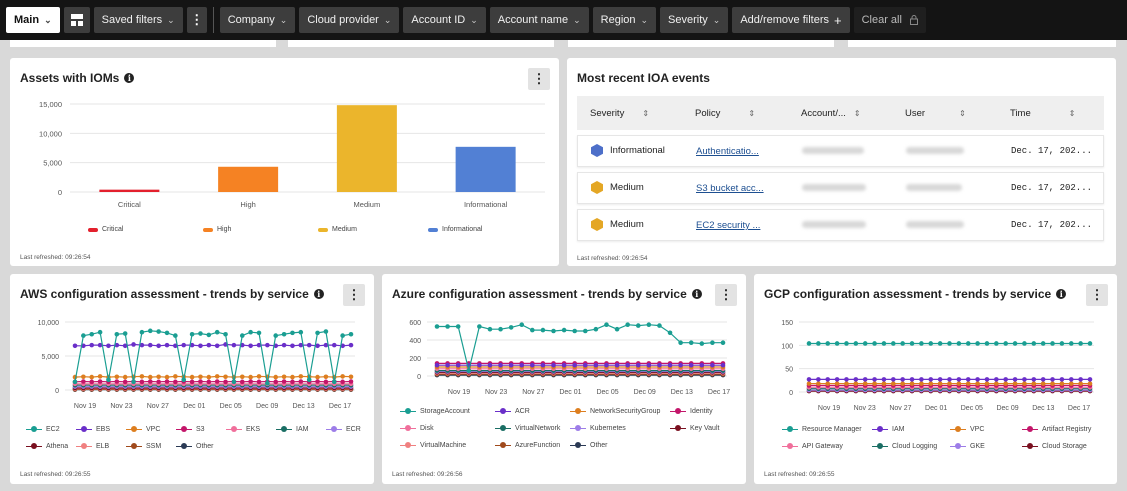 This screenshot has height=491, width=1127. I want to click on add-remove-filters-button: Add/remove filters +, so click(791, 20).